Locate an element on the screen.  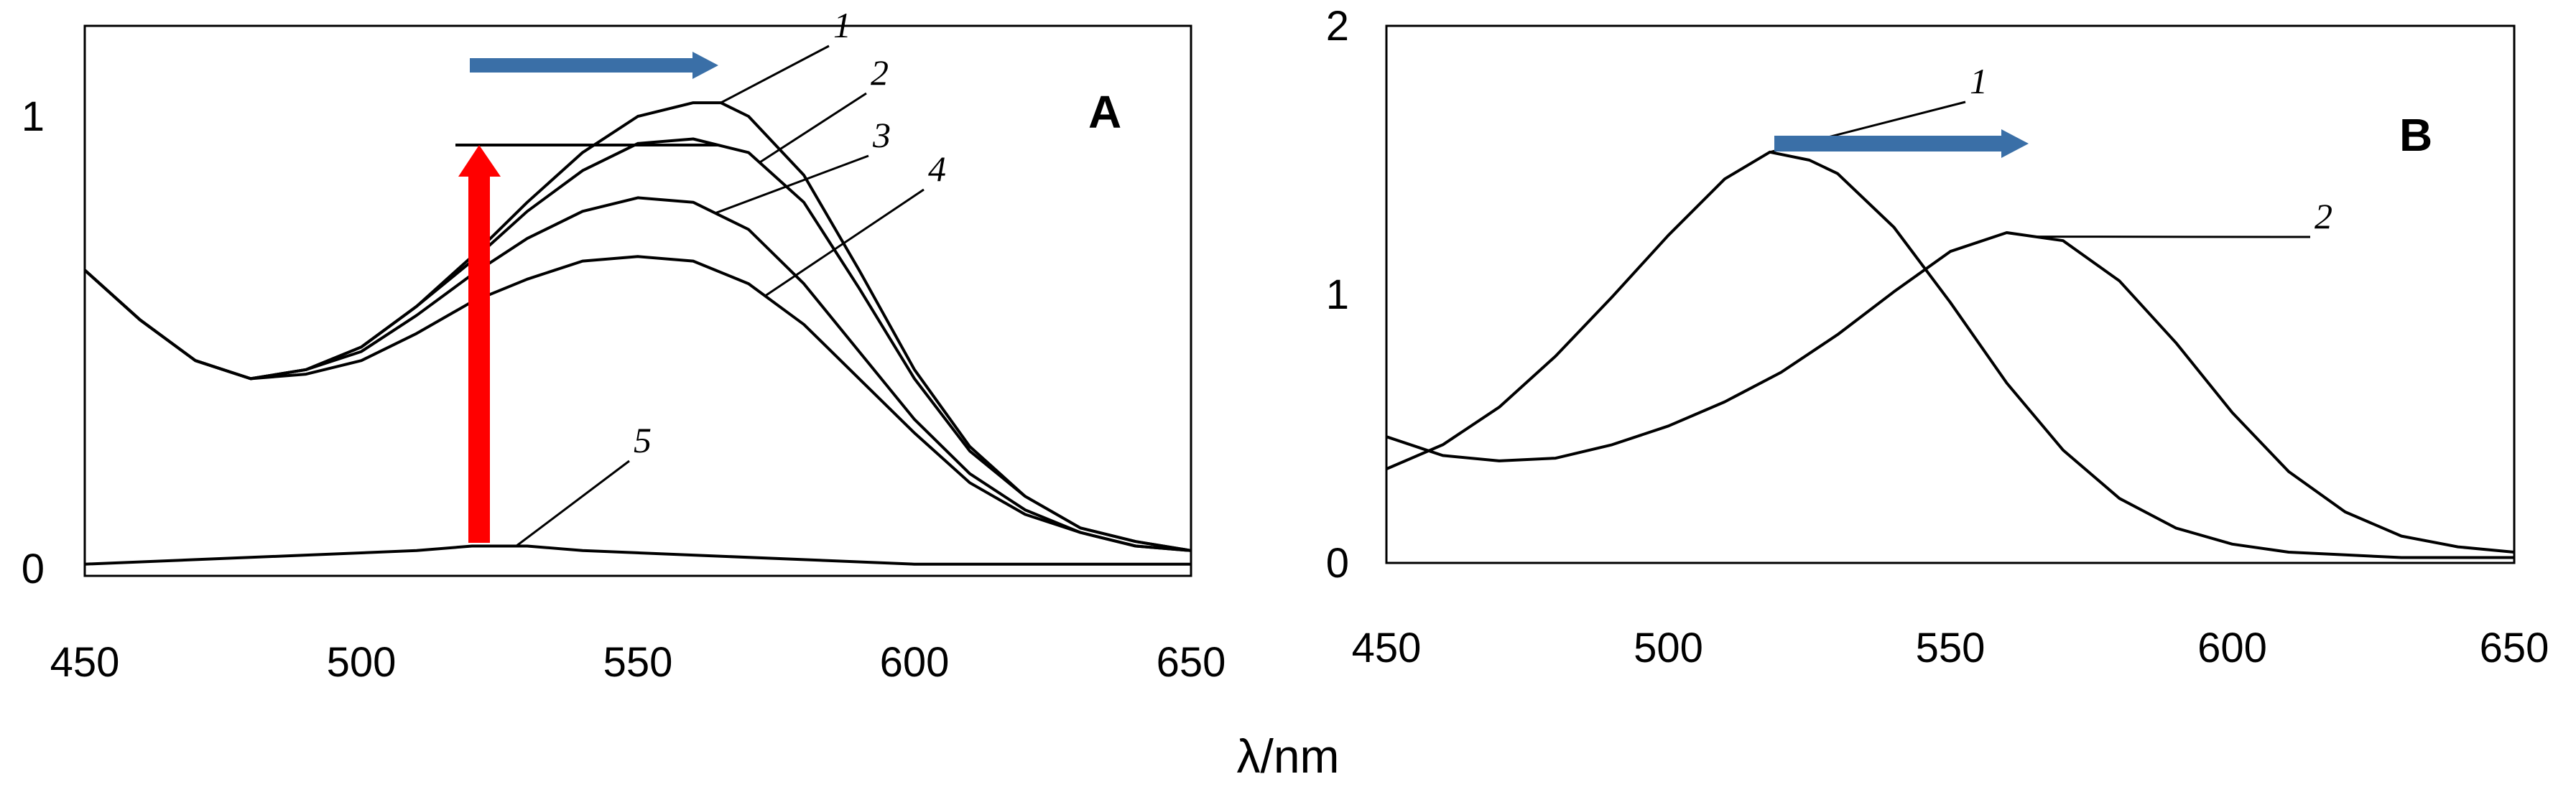
panel-a-y-tick-label: 0 is located at coordinates (33, 569).